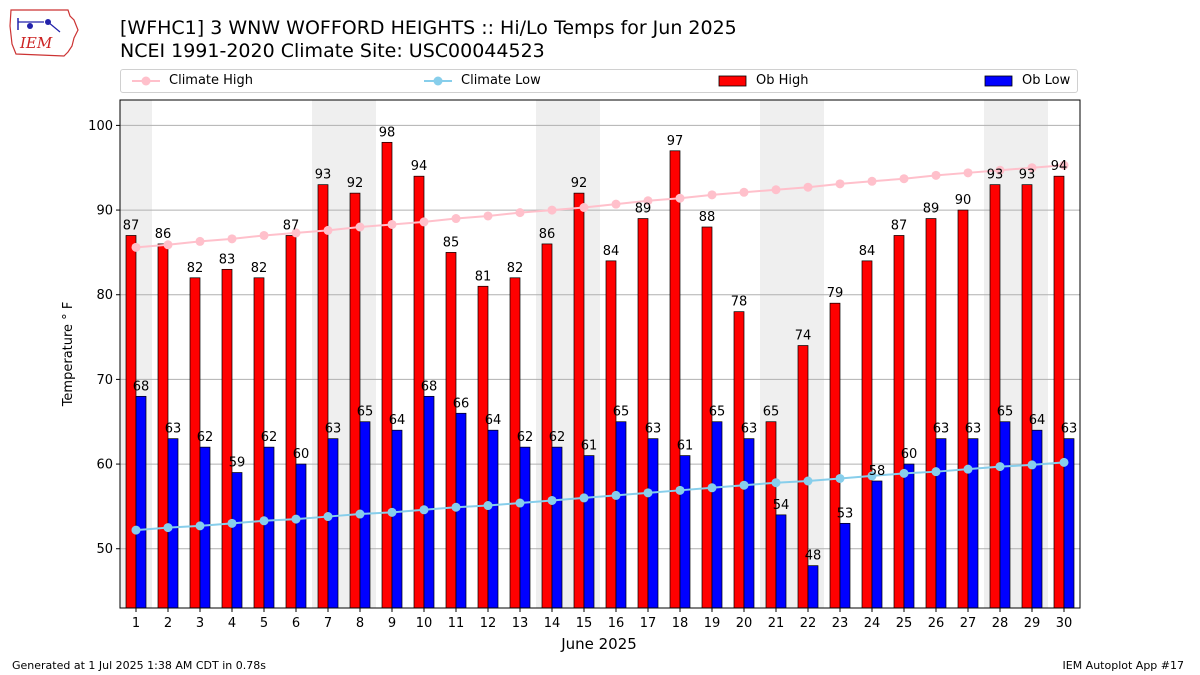  Describe the element at coordinates (419, 166) in the screenshot. I see `label-high-10: 94` at that location.